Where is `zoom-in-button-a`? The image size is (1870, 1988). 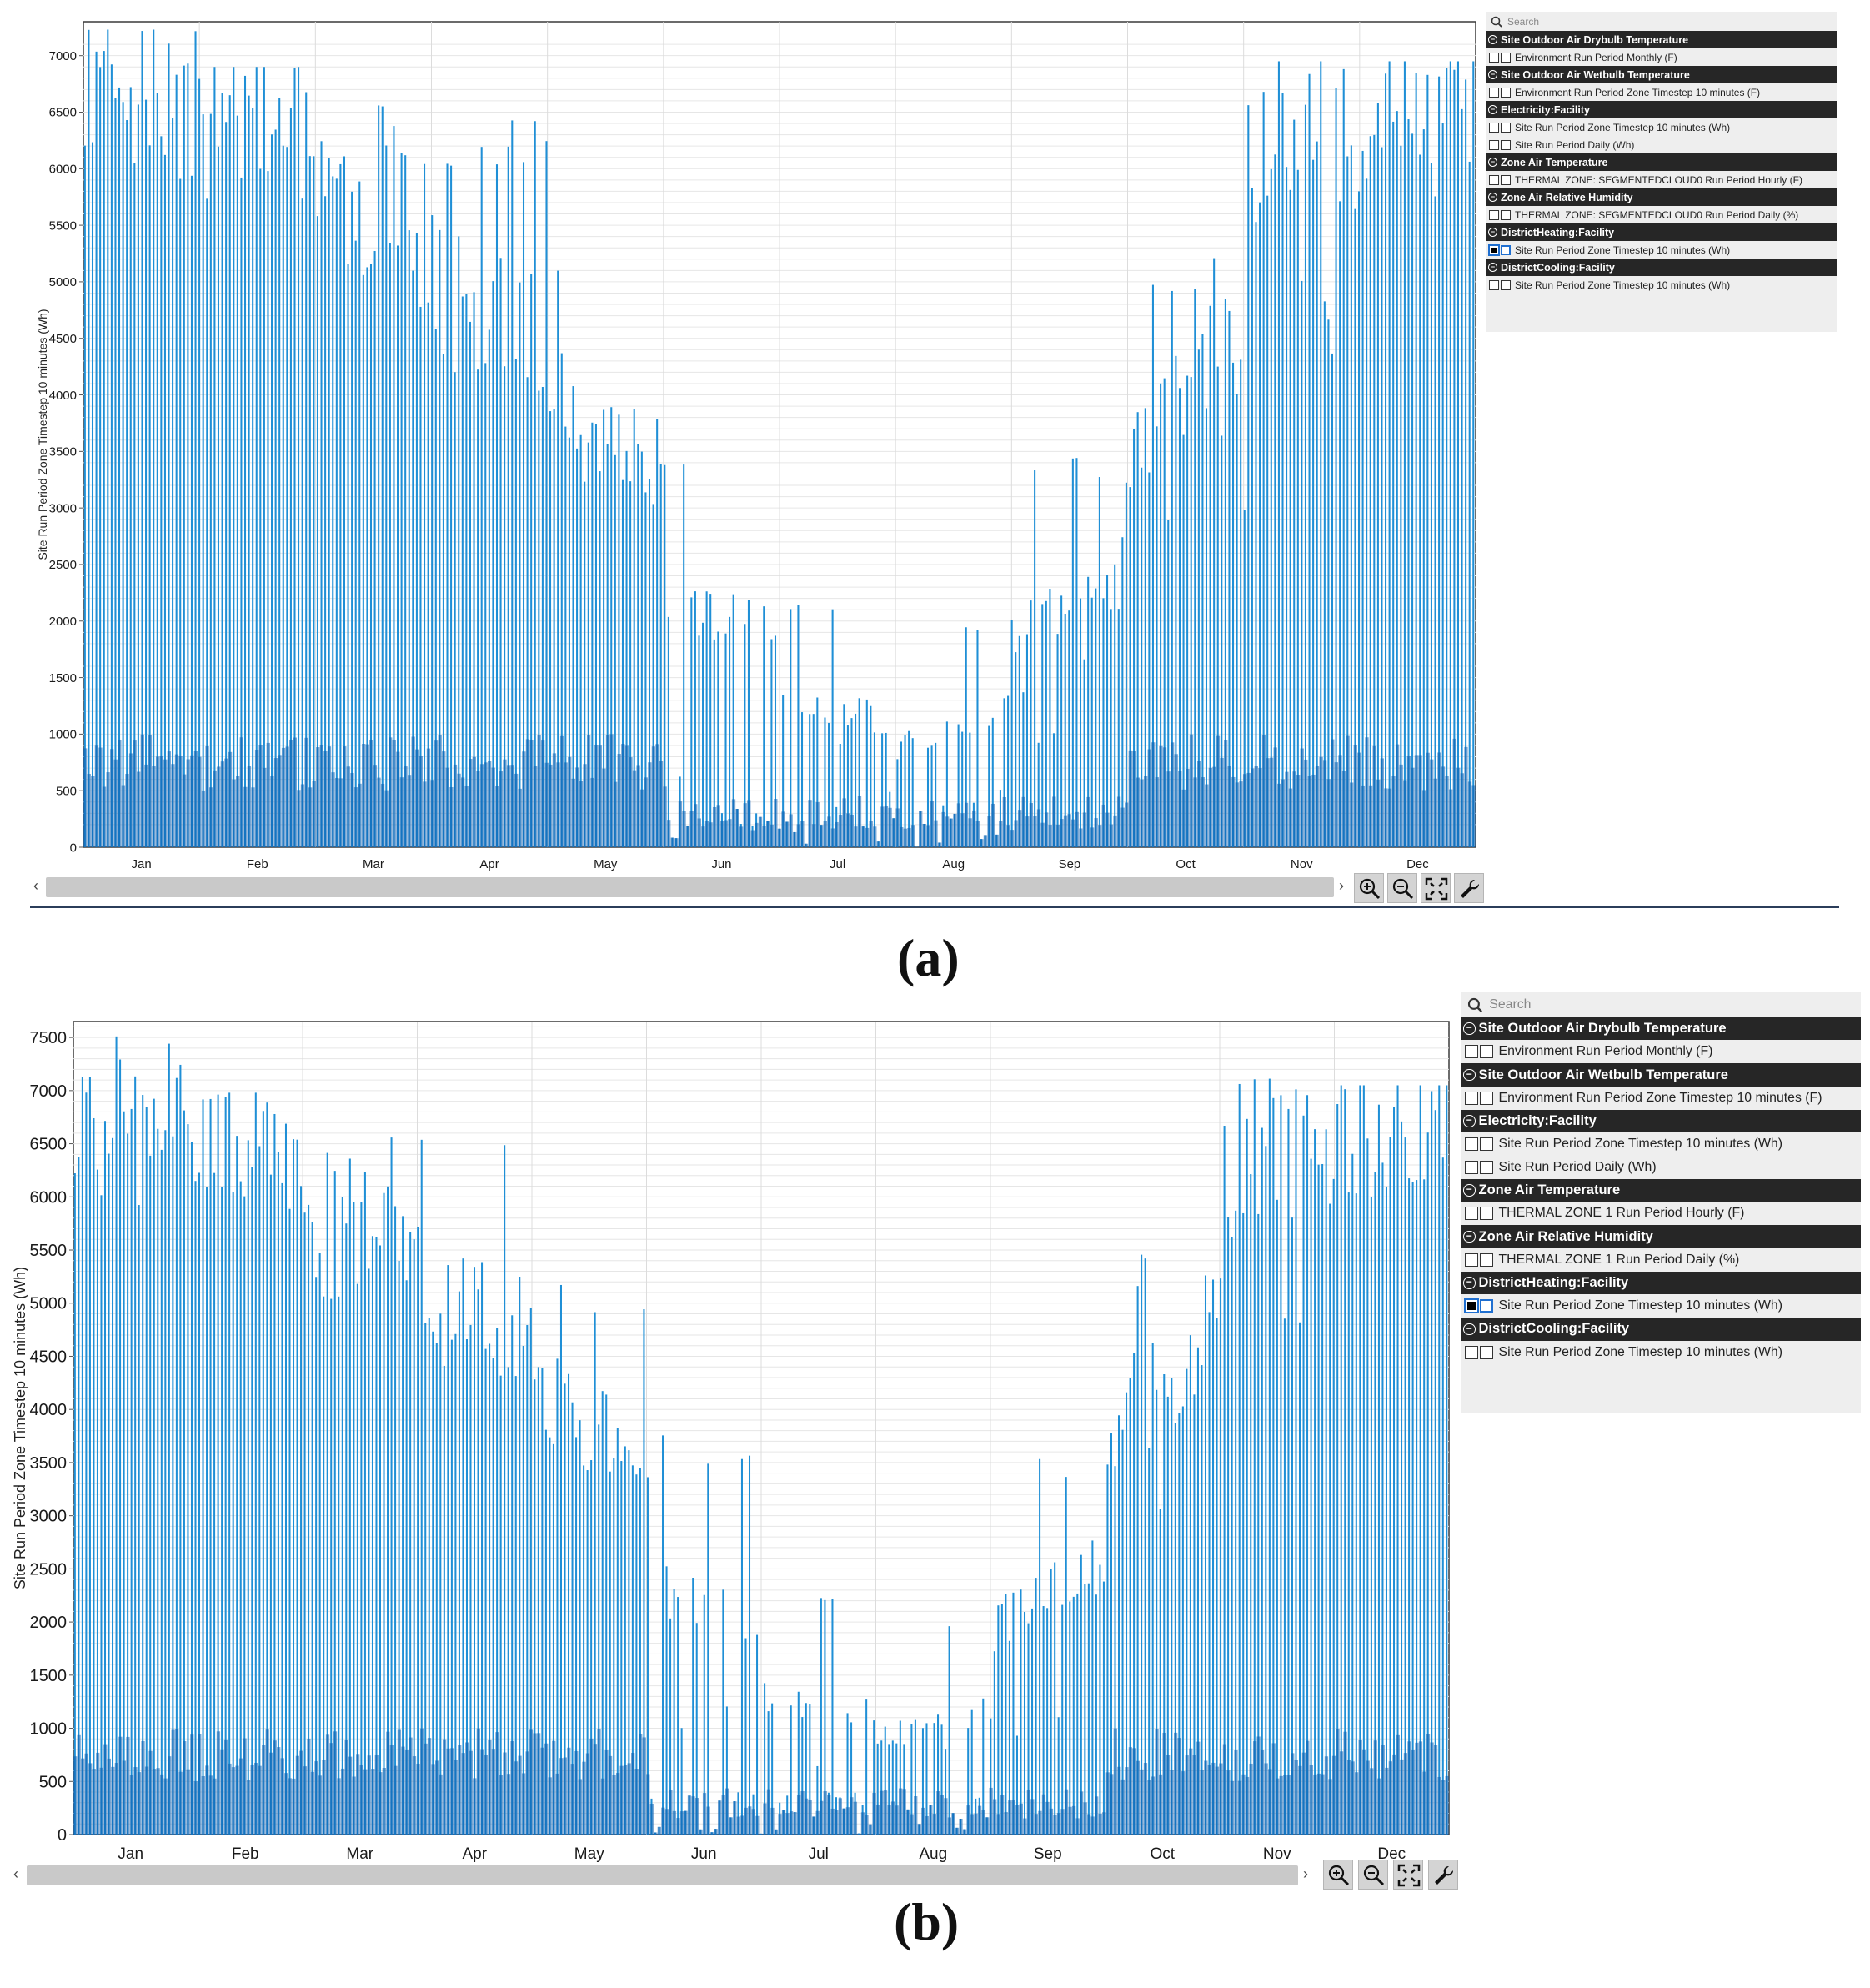
zoom-in-button-a is located at coordinates (1369, 888).